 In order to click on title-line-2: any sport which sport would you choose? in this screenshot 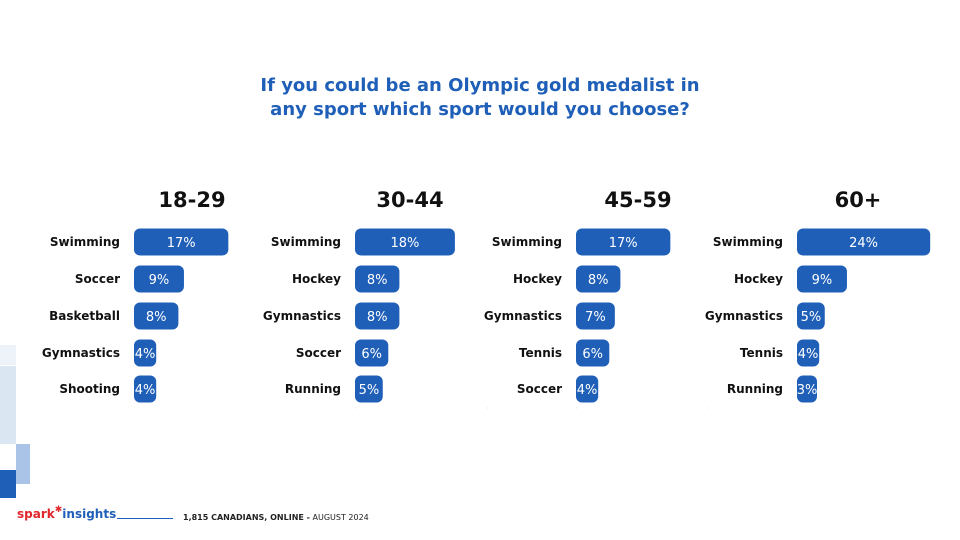, I will do `click(480, 109)`.